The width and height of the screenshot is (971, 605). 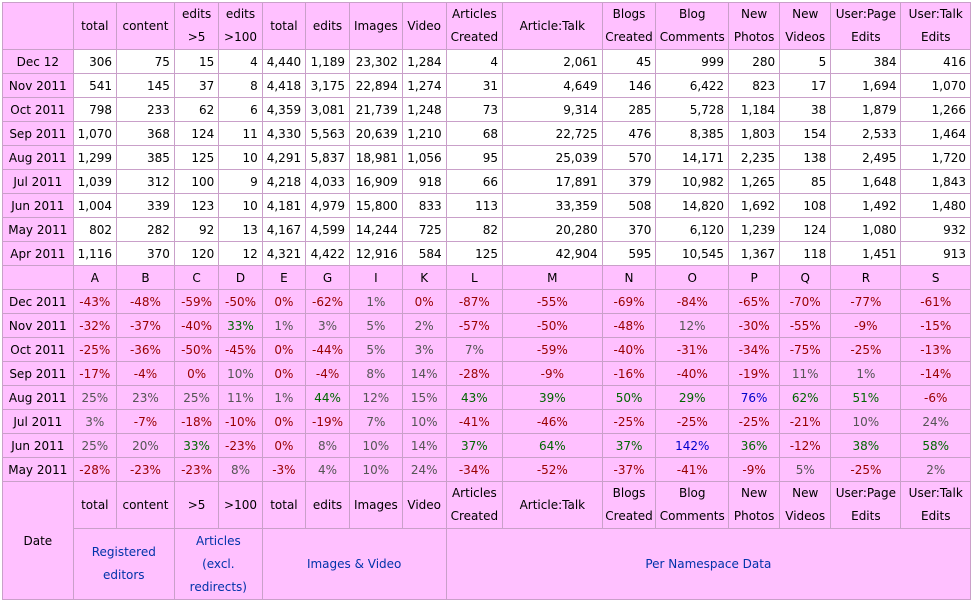 I want to click on data-cell: 13, so click(x=240, y=229).